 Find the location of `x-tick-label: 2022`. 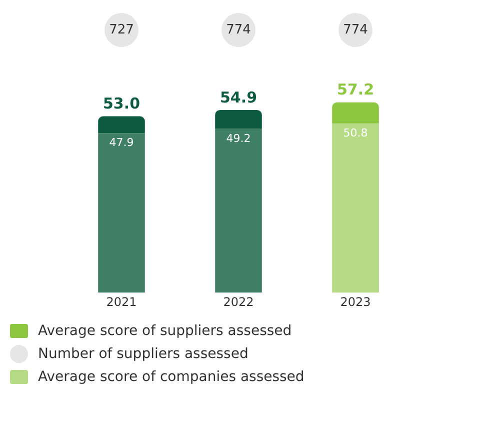

x-tick-label: 2022 is located at coordinates (238, 301).